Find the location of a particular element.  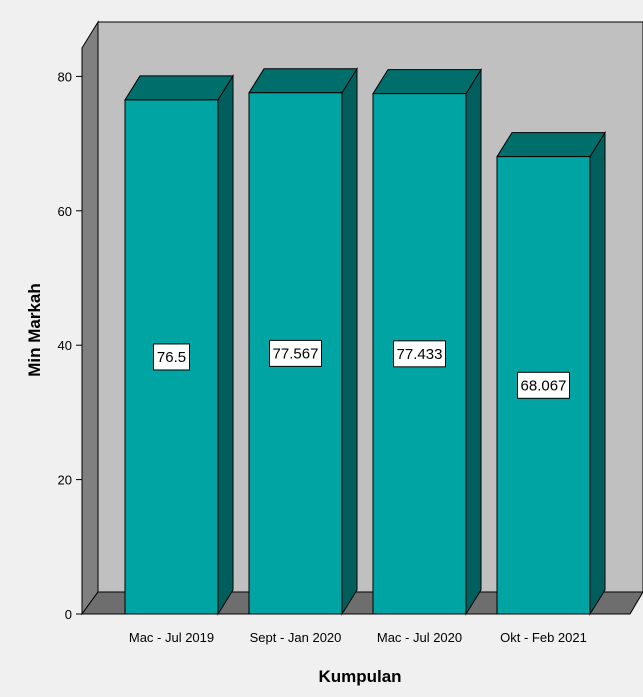

y-tick-label: 40 is located at coordinates (65, 345).